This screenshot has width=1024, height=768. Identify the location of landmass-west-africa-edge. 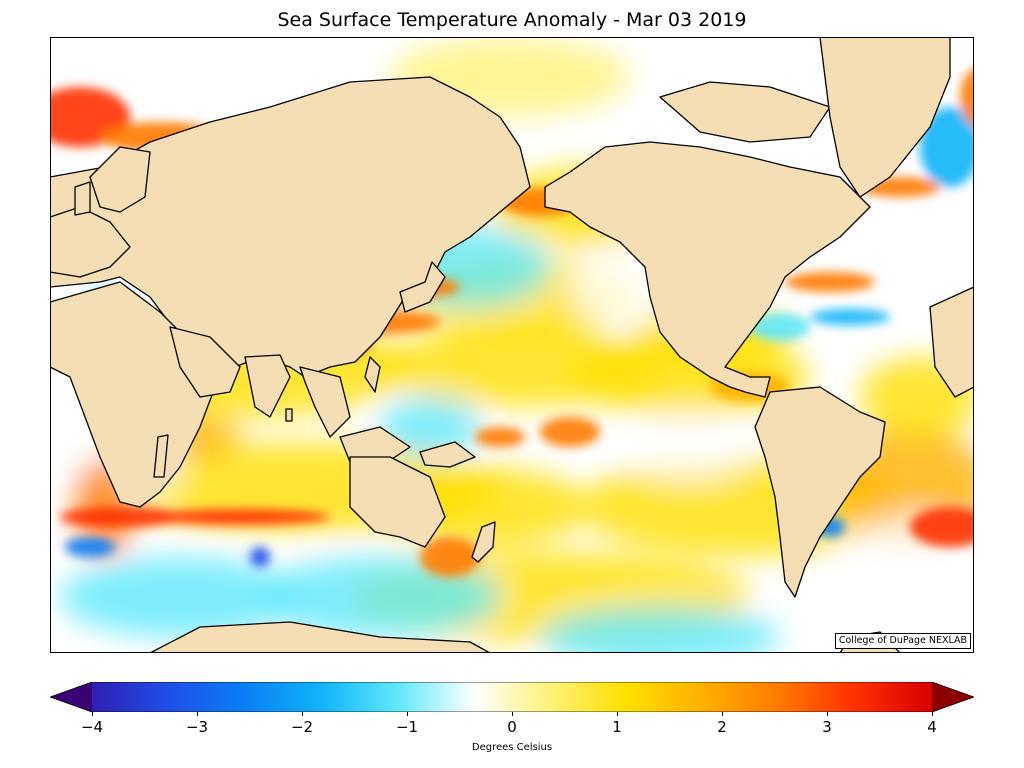
(951, 342).